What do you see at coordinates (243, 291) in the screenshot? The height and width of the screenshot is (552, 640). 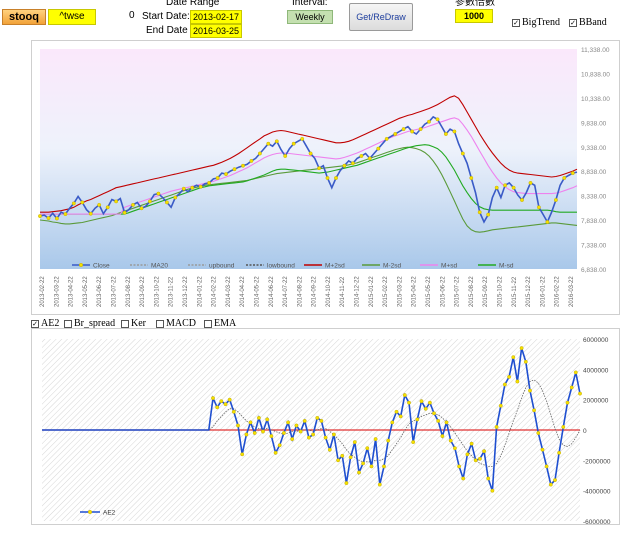 I see `x-tick-label: 2014-04-22` at bounding box center [243, 291].